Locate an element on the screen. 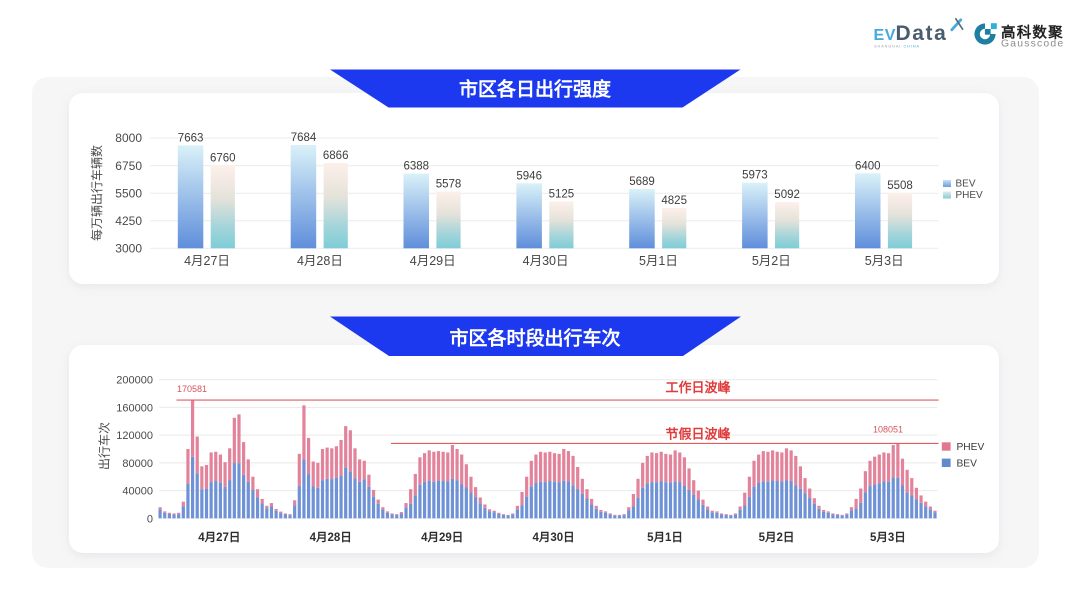 Image resolution: width=1080 pixels, height=608 pixels. svg-text: 120000 is located at coordinates (134, 436).